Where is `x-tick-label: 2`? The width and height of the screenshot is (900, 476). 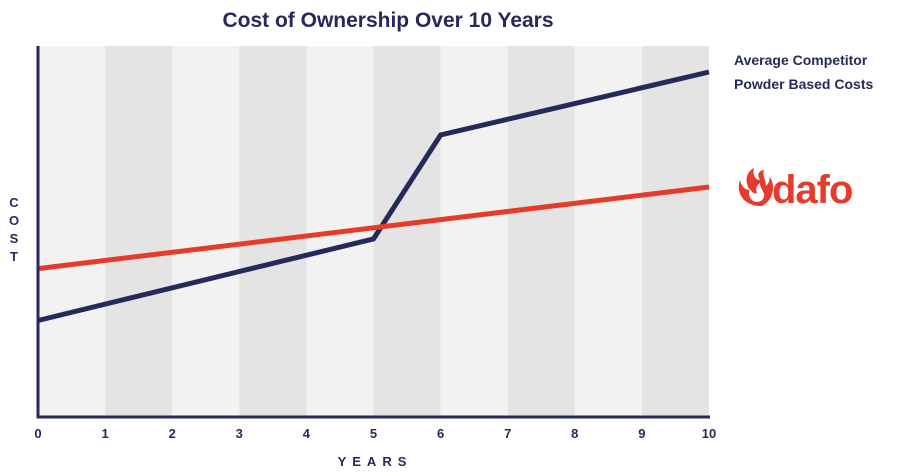
x-tick-label: 2 is located at coordinates (172, 433).